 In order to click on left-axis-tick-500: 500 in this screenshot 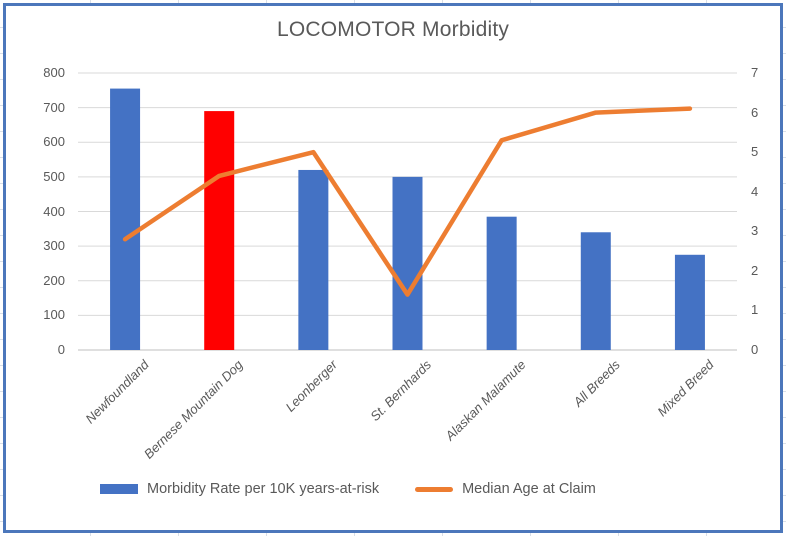, I will do `click(54, 176)`.